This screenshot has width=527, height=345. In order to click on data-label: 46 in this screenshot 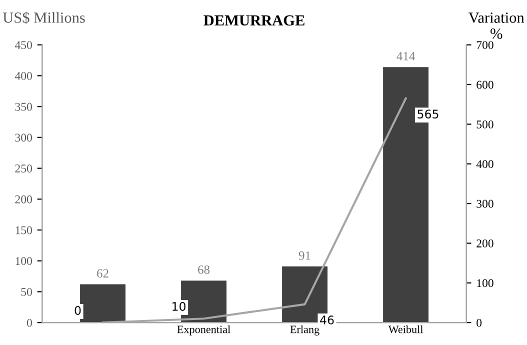, I will do `click(327, 319)`.